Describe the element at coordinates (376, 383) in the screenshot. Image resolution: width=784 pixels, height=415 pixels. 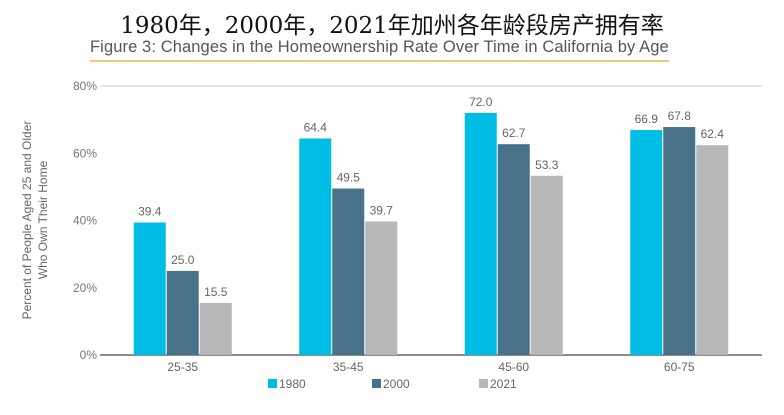
I see `legend-swatch-2000` at that location.